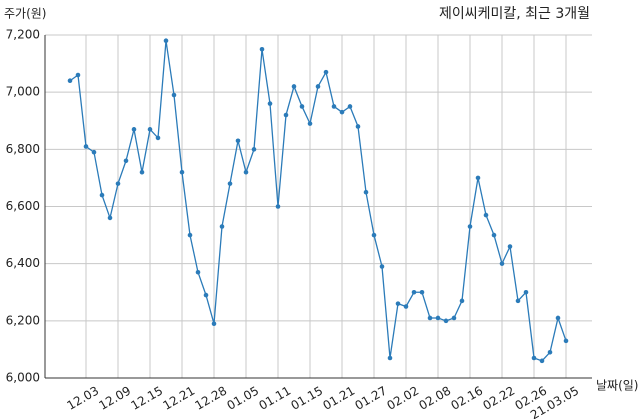 The image size is (640, 419). Describe the element at coordinates (466, 398) in the screenshot. I see `x-tick-label: 02.16` at that location.